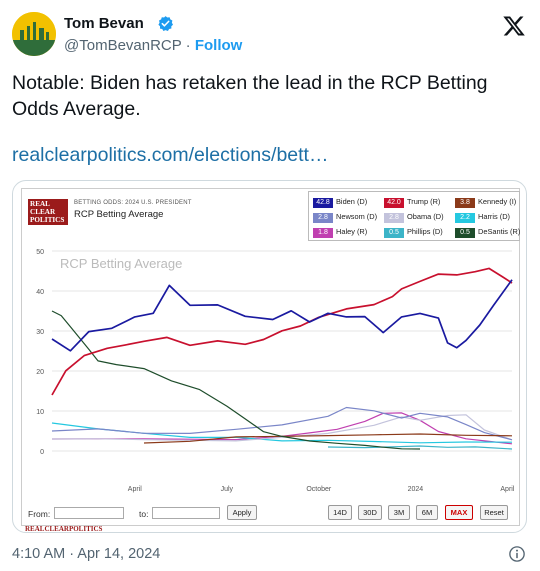  What do you see at coordinates (416, 489) in the screenshot?
I see `x-tick-label: 2024` at bounding box center [416, 489].